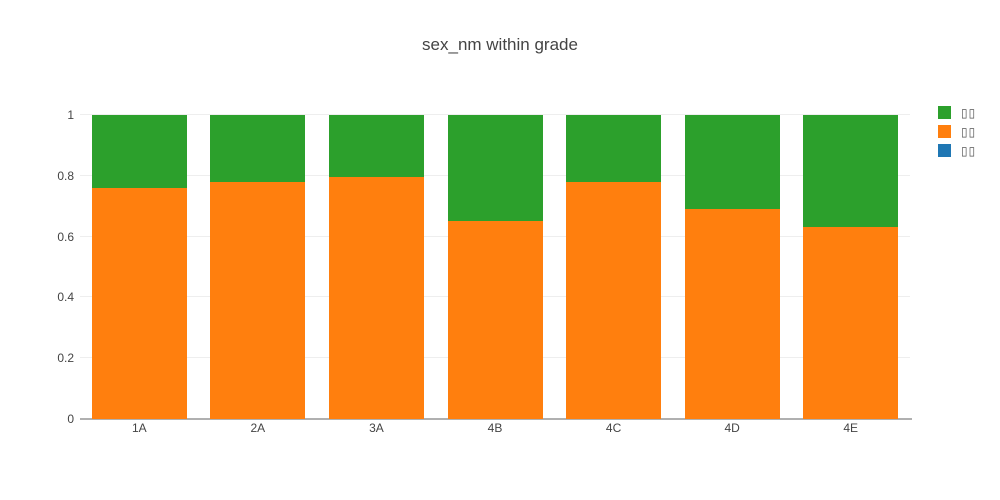 The width and height of the screenshot is (1000, 500). I want to click on x-axis-zeroline, so click(496, 419).